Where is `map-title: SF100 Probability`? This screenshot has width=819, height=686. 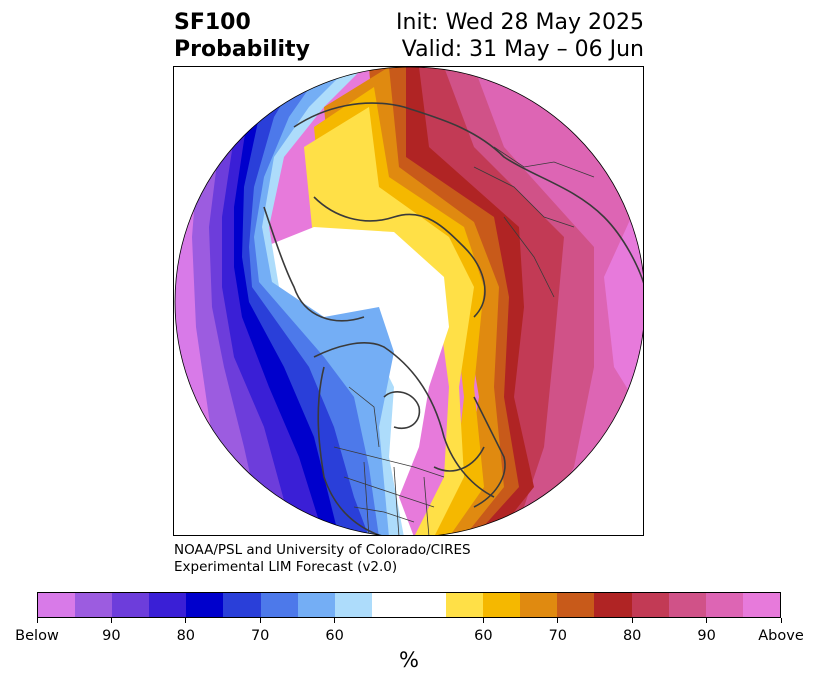 map-title: SF100 Probability is located at coordinates (242, 36).